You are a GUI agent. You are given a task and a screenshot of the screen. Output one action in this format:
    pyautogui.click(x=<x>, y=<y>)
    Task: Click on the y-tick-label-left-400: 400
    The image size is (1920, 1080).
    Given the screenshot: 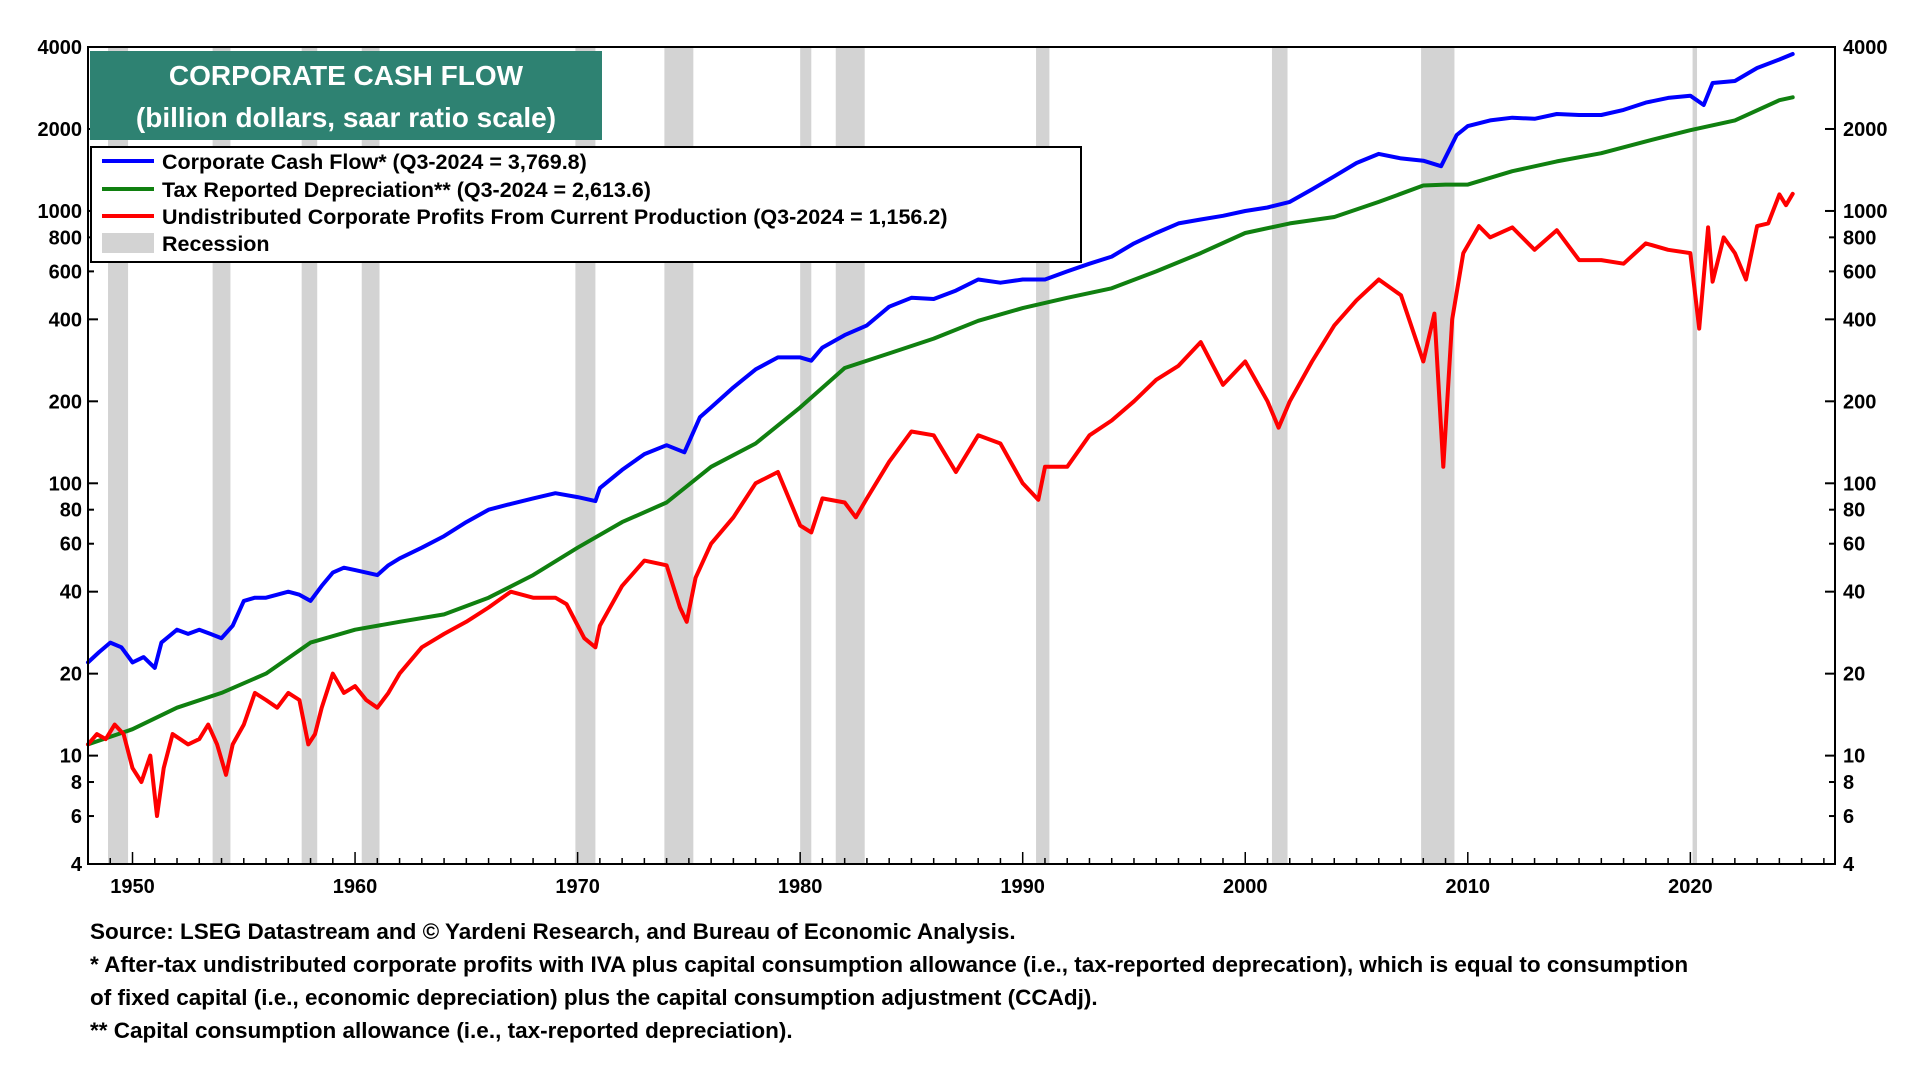 What is the action you would take?
    pyautogui.click(x=65, y=320)
    